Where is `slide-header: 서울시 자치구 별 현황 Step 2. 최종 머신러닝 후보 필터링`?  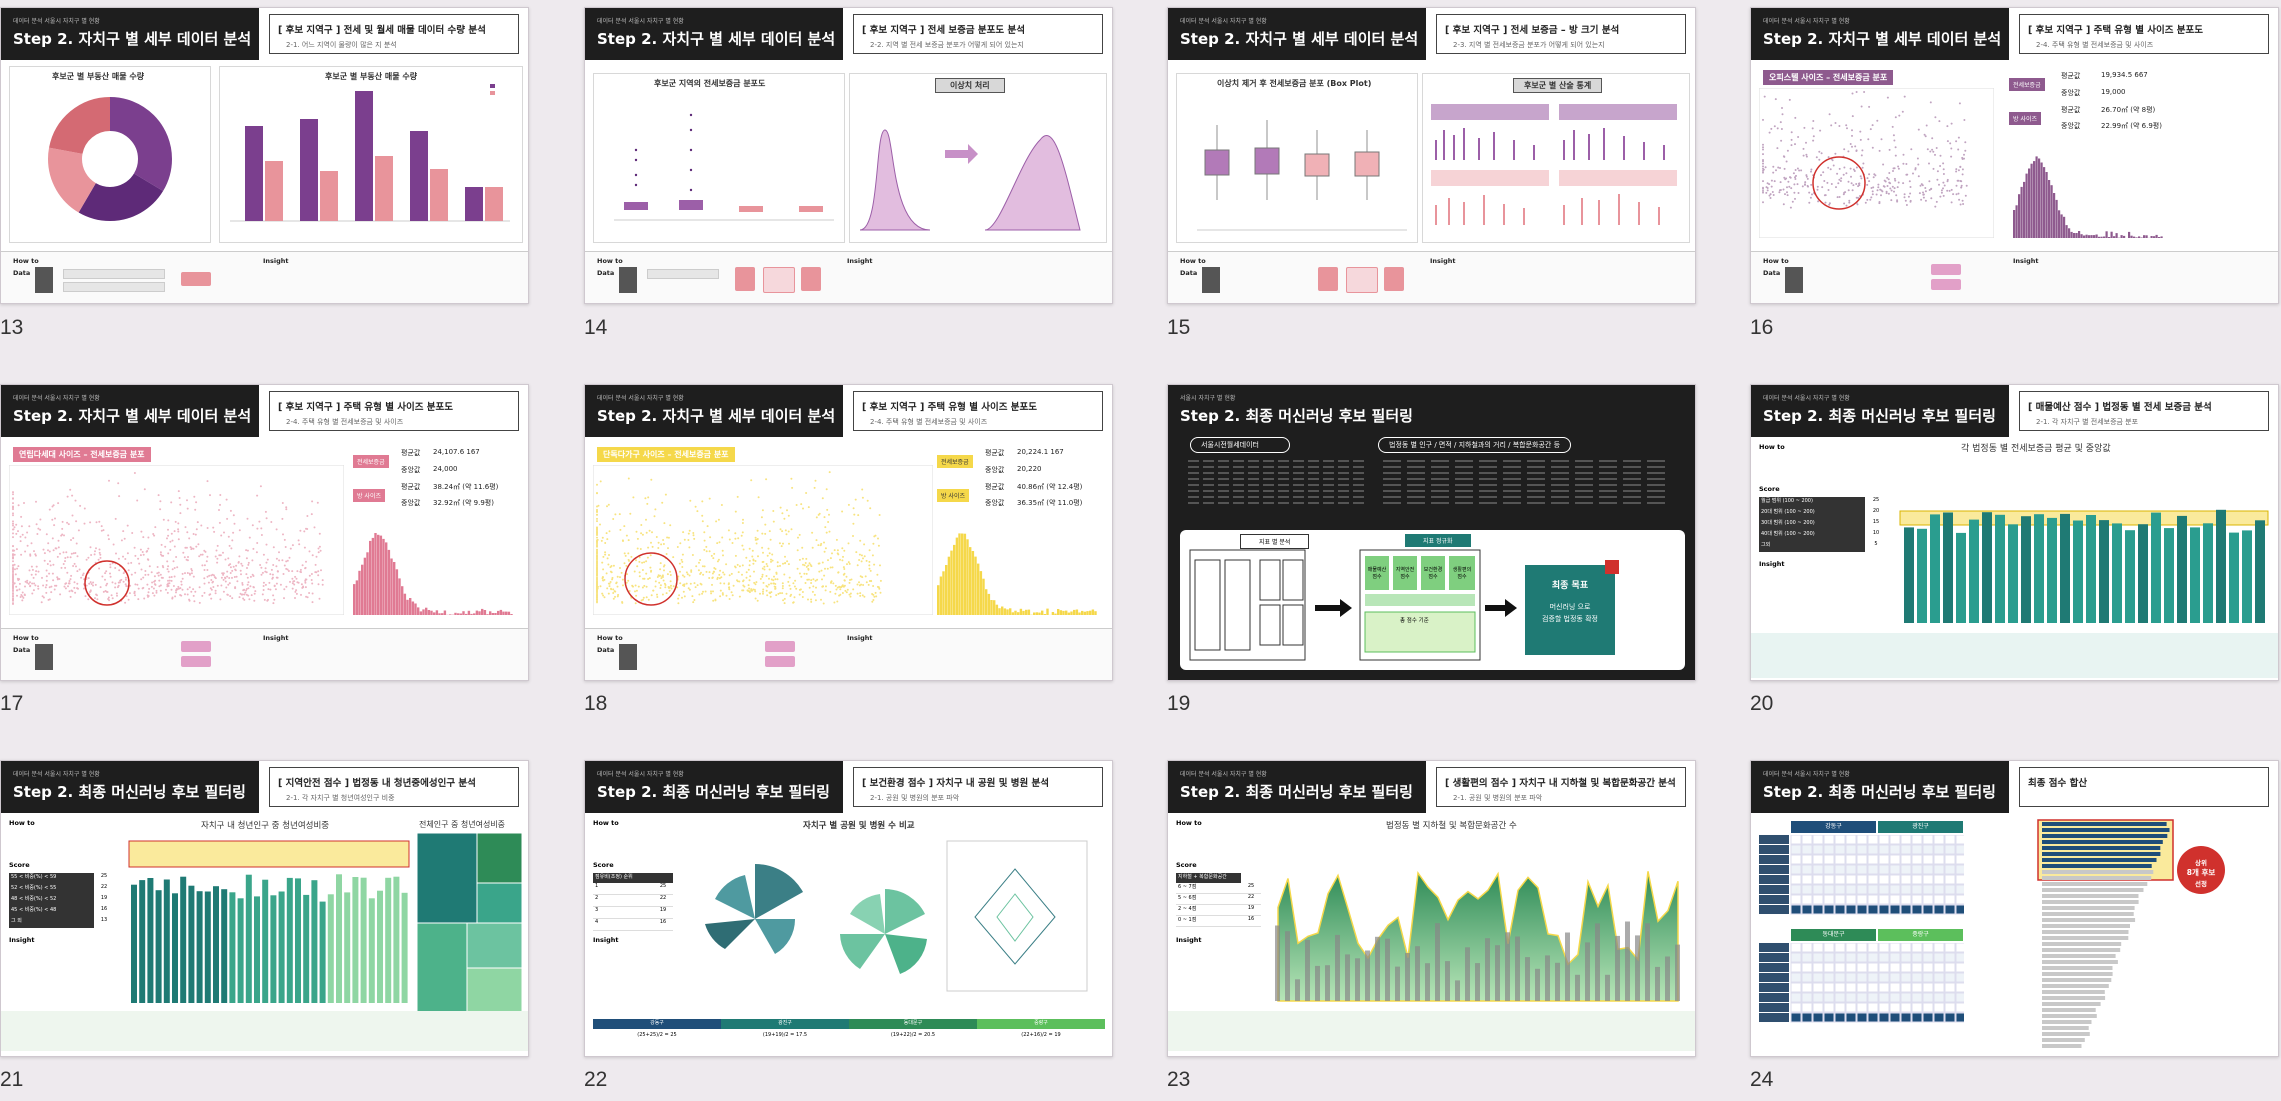 slide-header: 서울시 자치구 별 현황 Step 2. 최종 머신러닝 후보 필터링 is located at coordinates (1431, 411).